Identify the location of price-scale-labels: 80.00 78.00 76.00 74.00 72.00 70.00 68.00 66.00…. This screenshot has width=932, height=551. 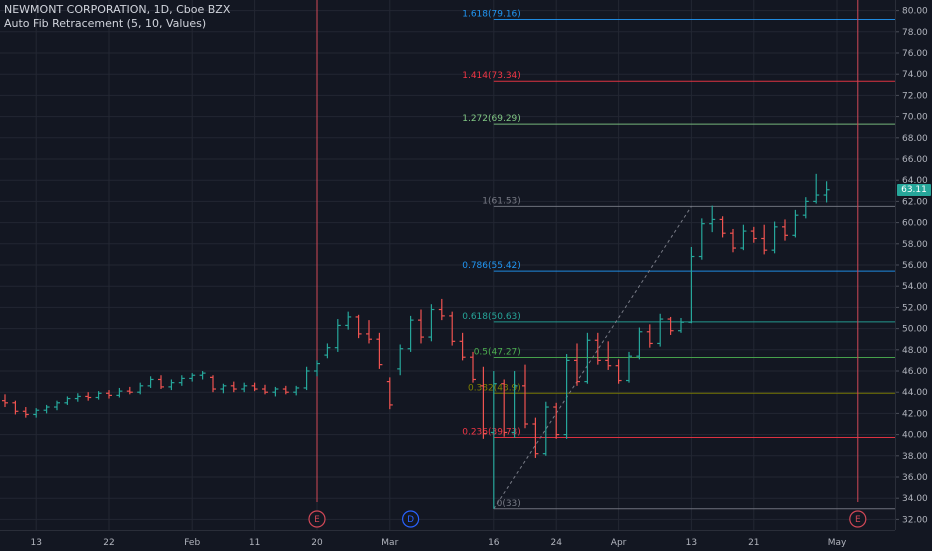
(912, 266).